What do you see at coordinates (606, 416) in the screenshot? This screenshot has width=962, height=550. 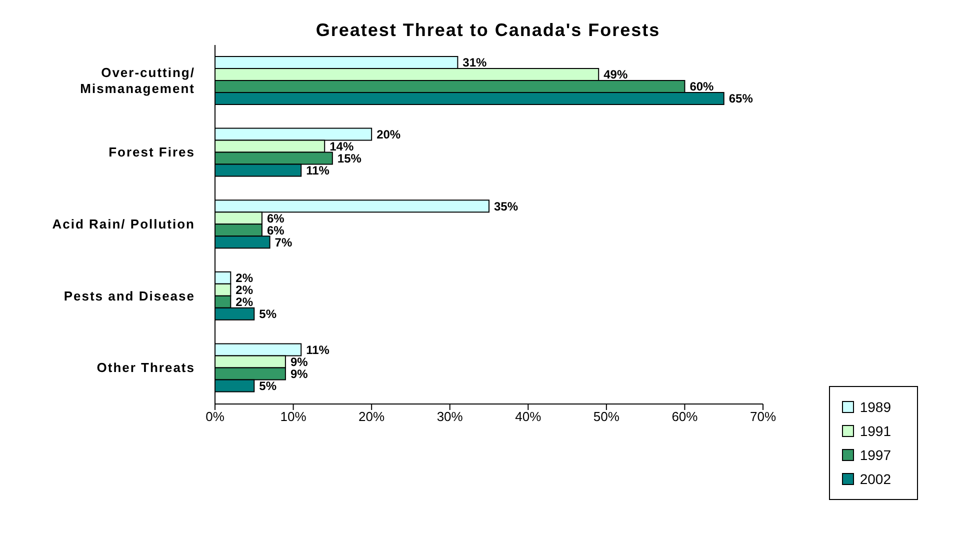 I see `x-tick-label: 50%` at bounding box center [606, 416].